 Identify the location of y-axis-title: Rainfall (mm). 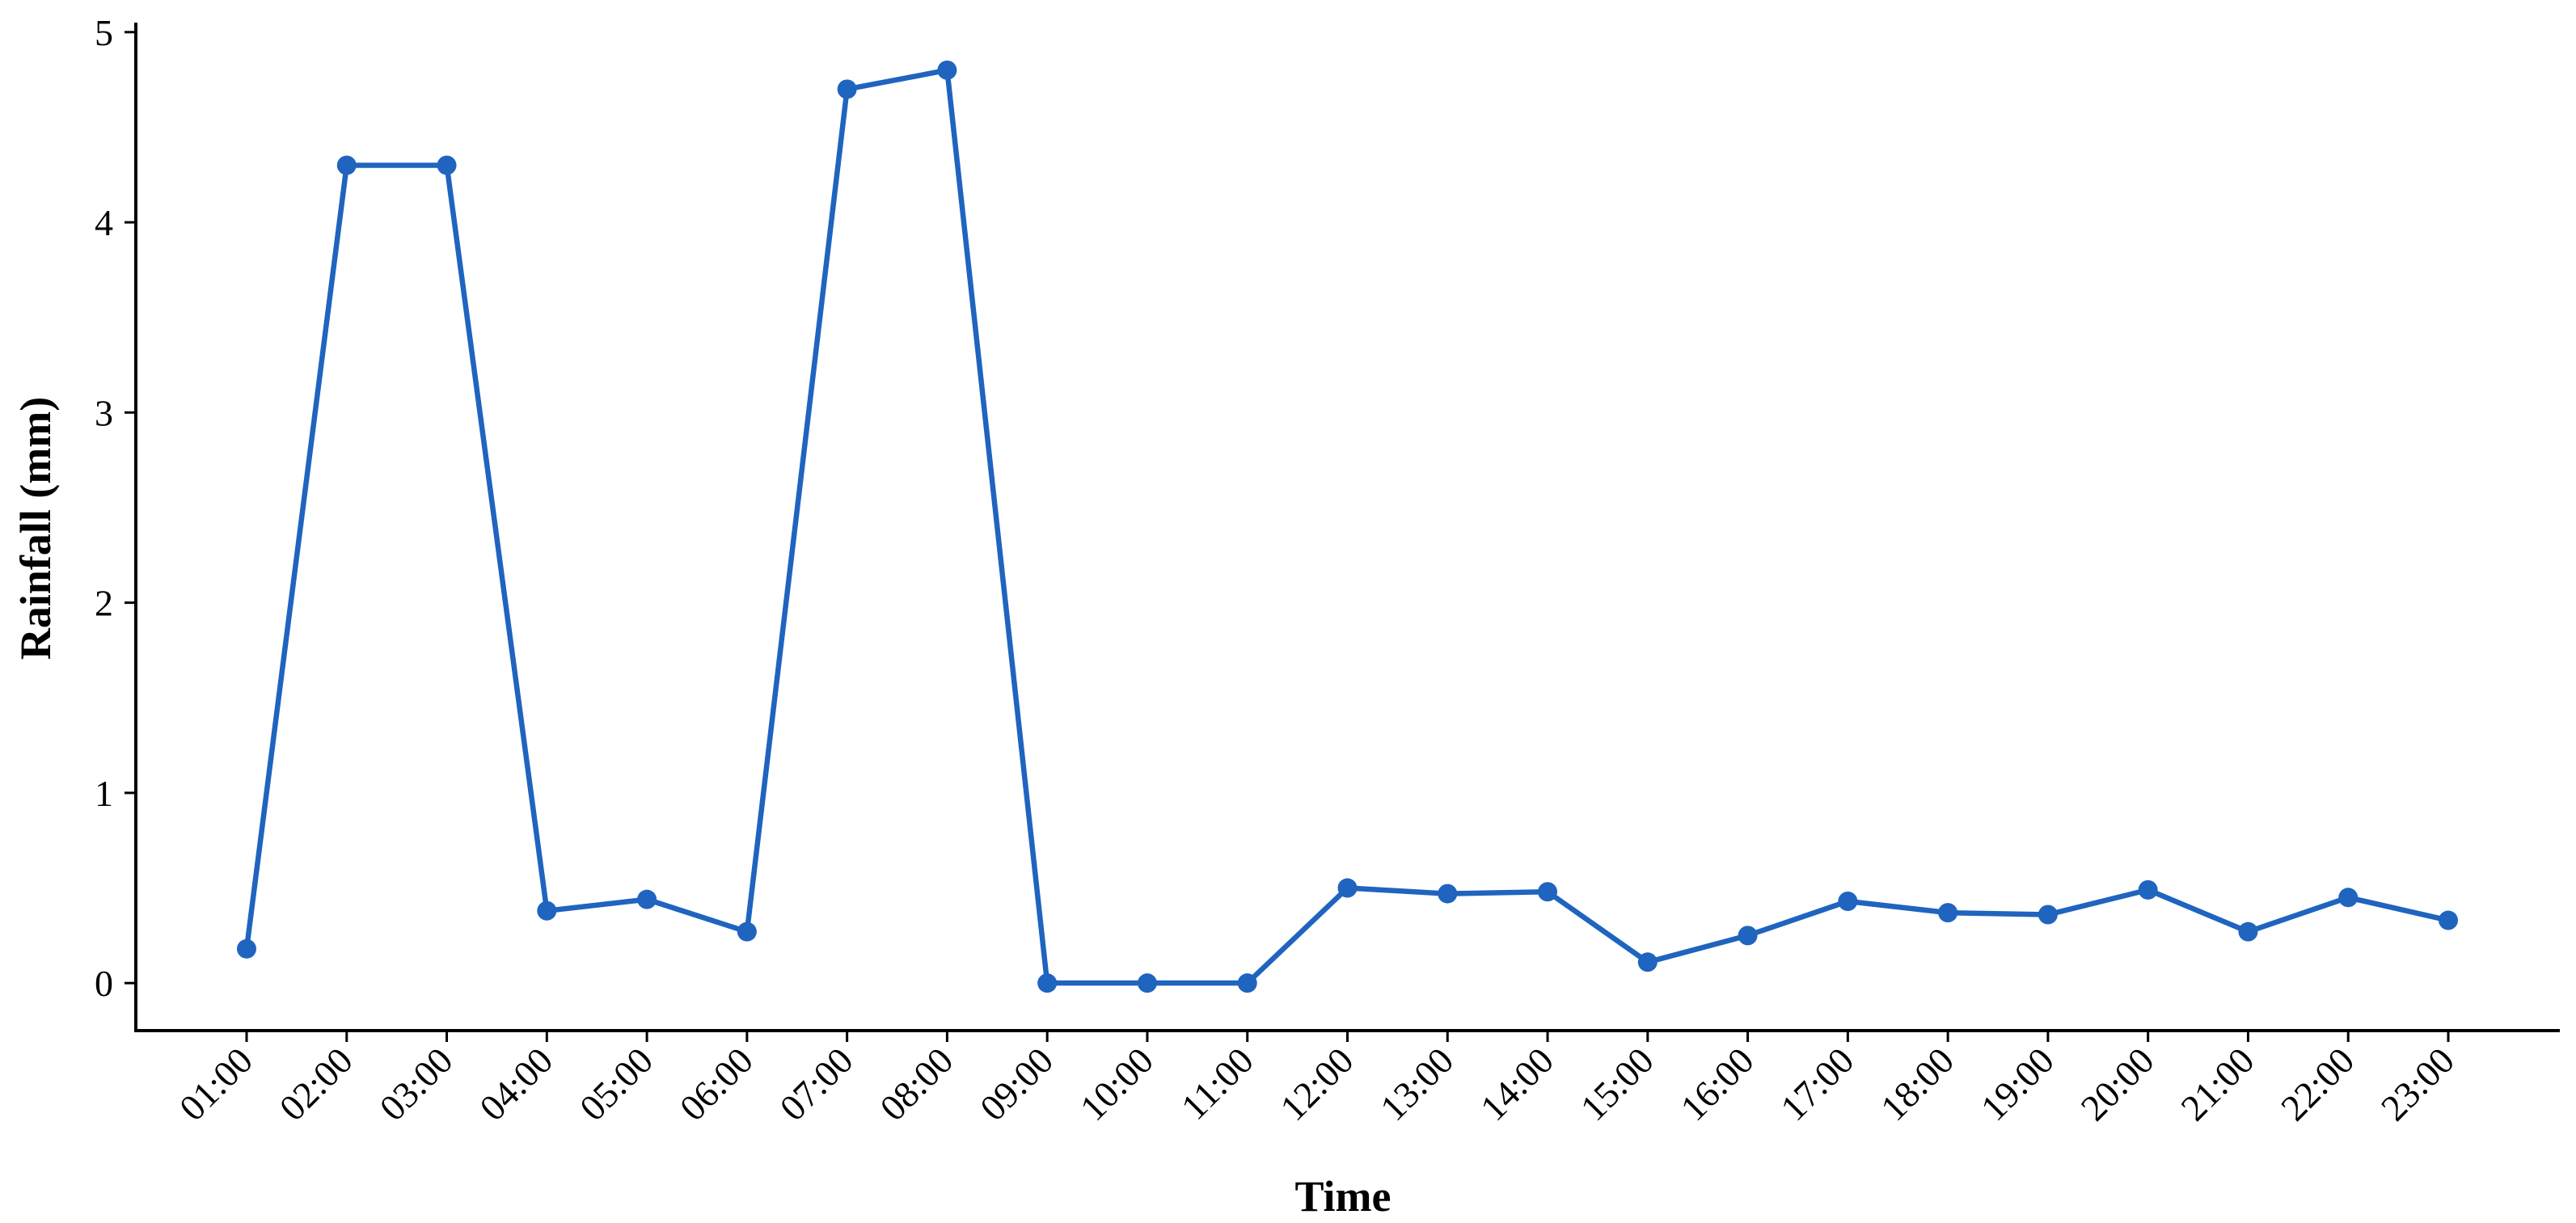
(35, 528).